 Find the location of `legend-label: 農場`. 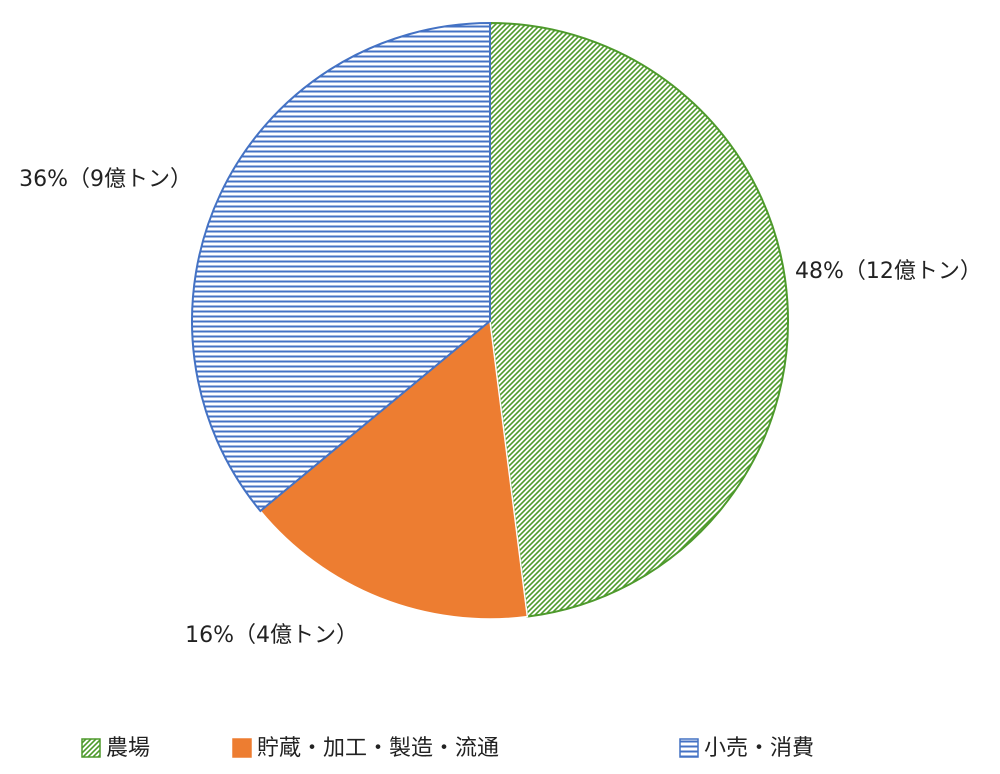

legend-label: 農場 is located at coordinates (128, 748).